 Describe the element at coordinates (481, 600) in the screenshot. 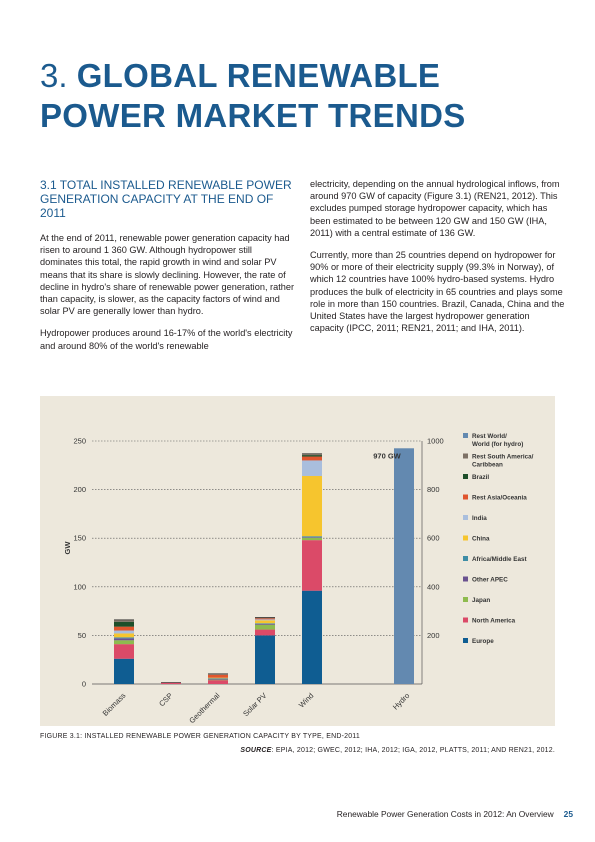

I see `legend-label: Japan` at that location.